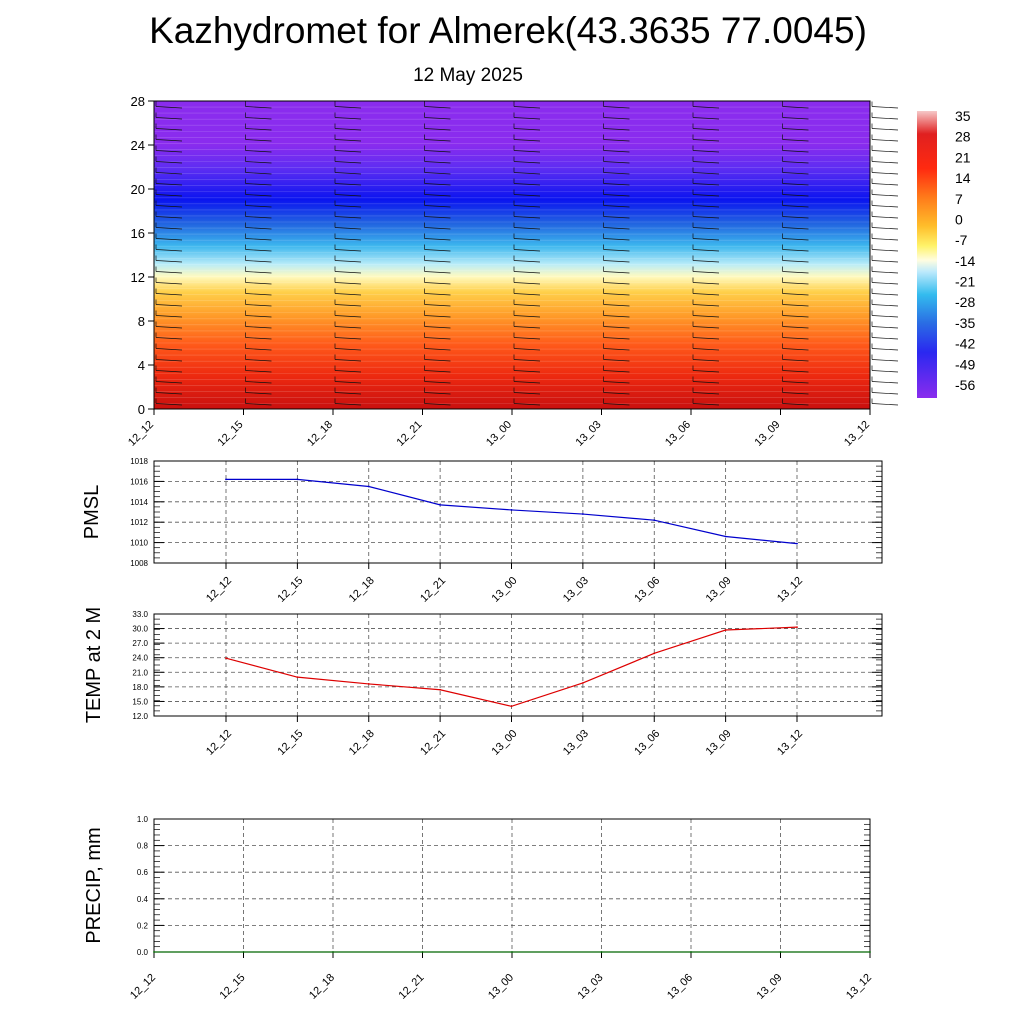 This screenshot has height=1024, width=1024. What do you see at coordinates (927, 254) in the screenshot?
I see `colorbar-fill` at bounding box center [927, 254].